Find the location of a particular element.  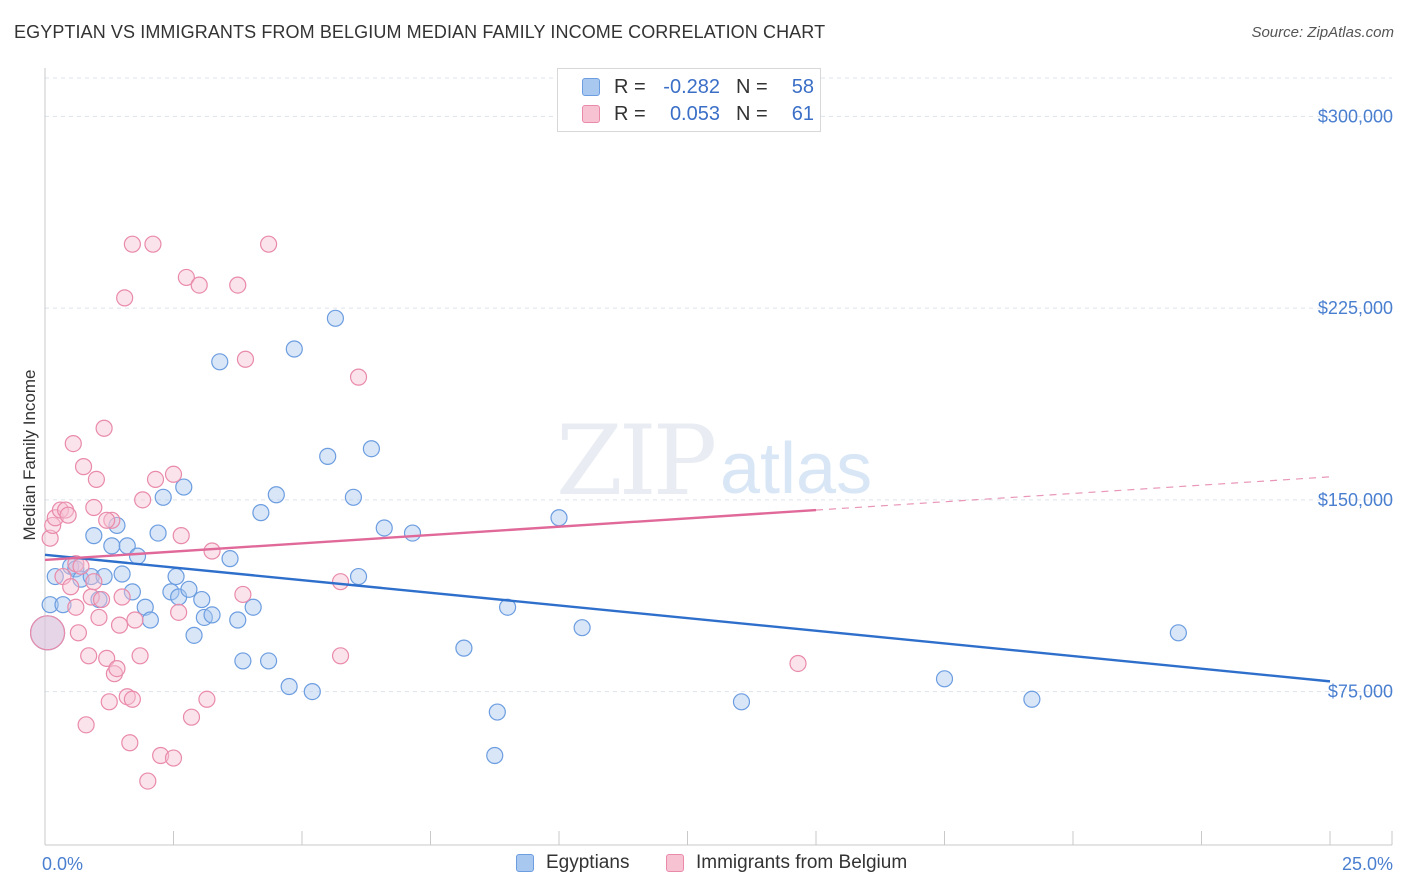

trend-egyptians is located at coordinates (687, 618).